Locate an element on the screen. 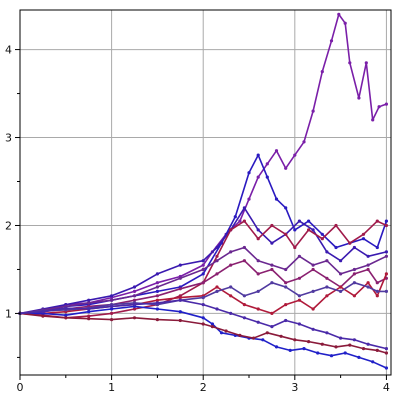 The image size is (400, 400). x-tick-label-0: 0 is located at coordinates (20, 387).